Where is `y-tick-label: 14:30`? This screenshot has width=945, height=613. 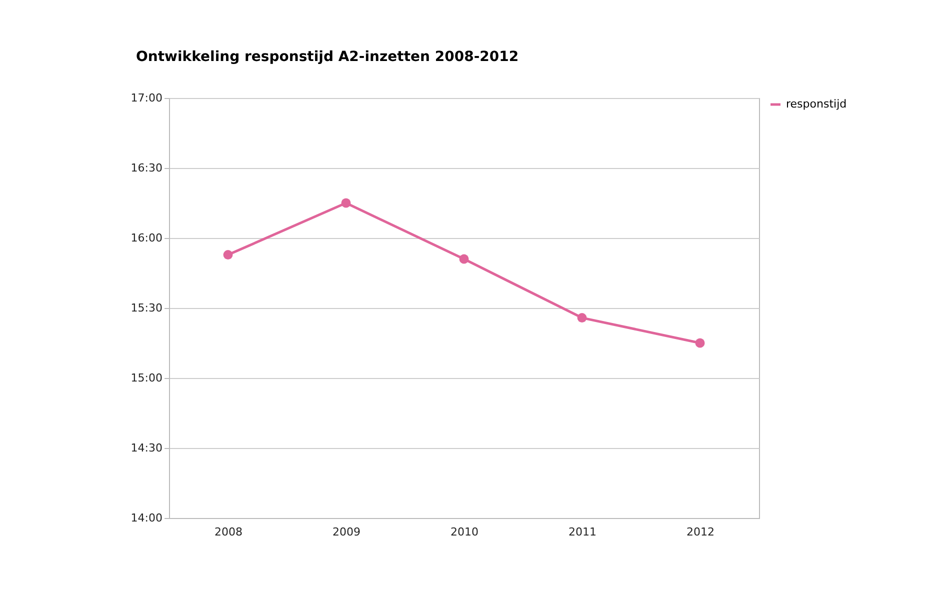 y-tick-label: 14:30 is located at coordinates (146, 448).